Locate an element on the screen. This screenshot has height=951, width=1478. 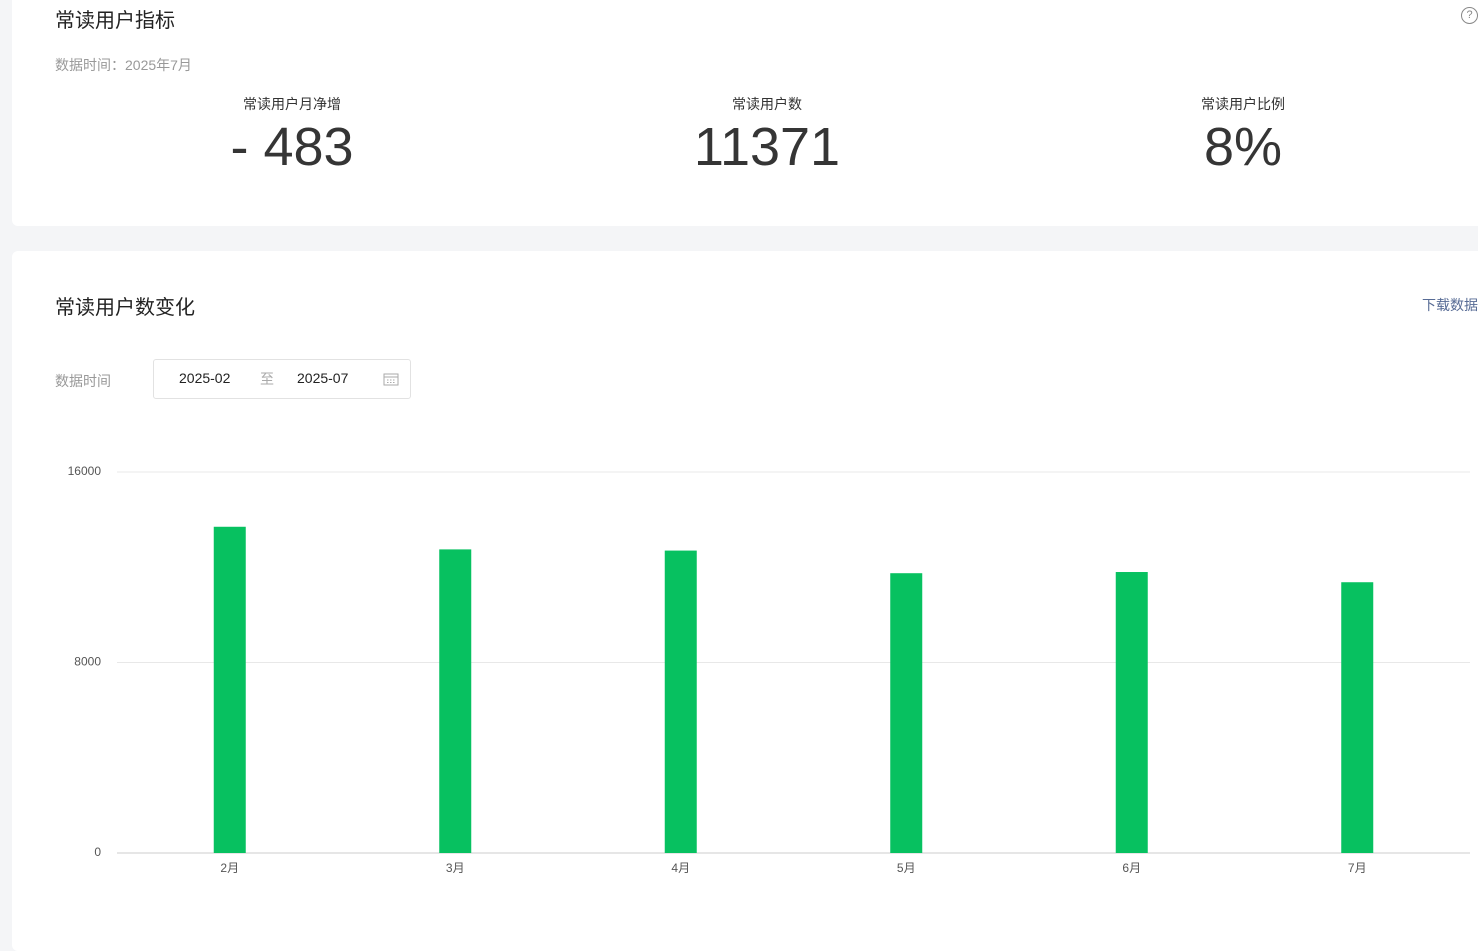
x-tick-label: 7月 is located at coordinates (1357, 868).